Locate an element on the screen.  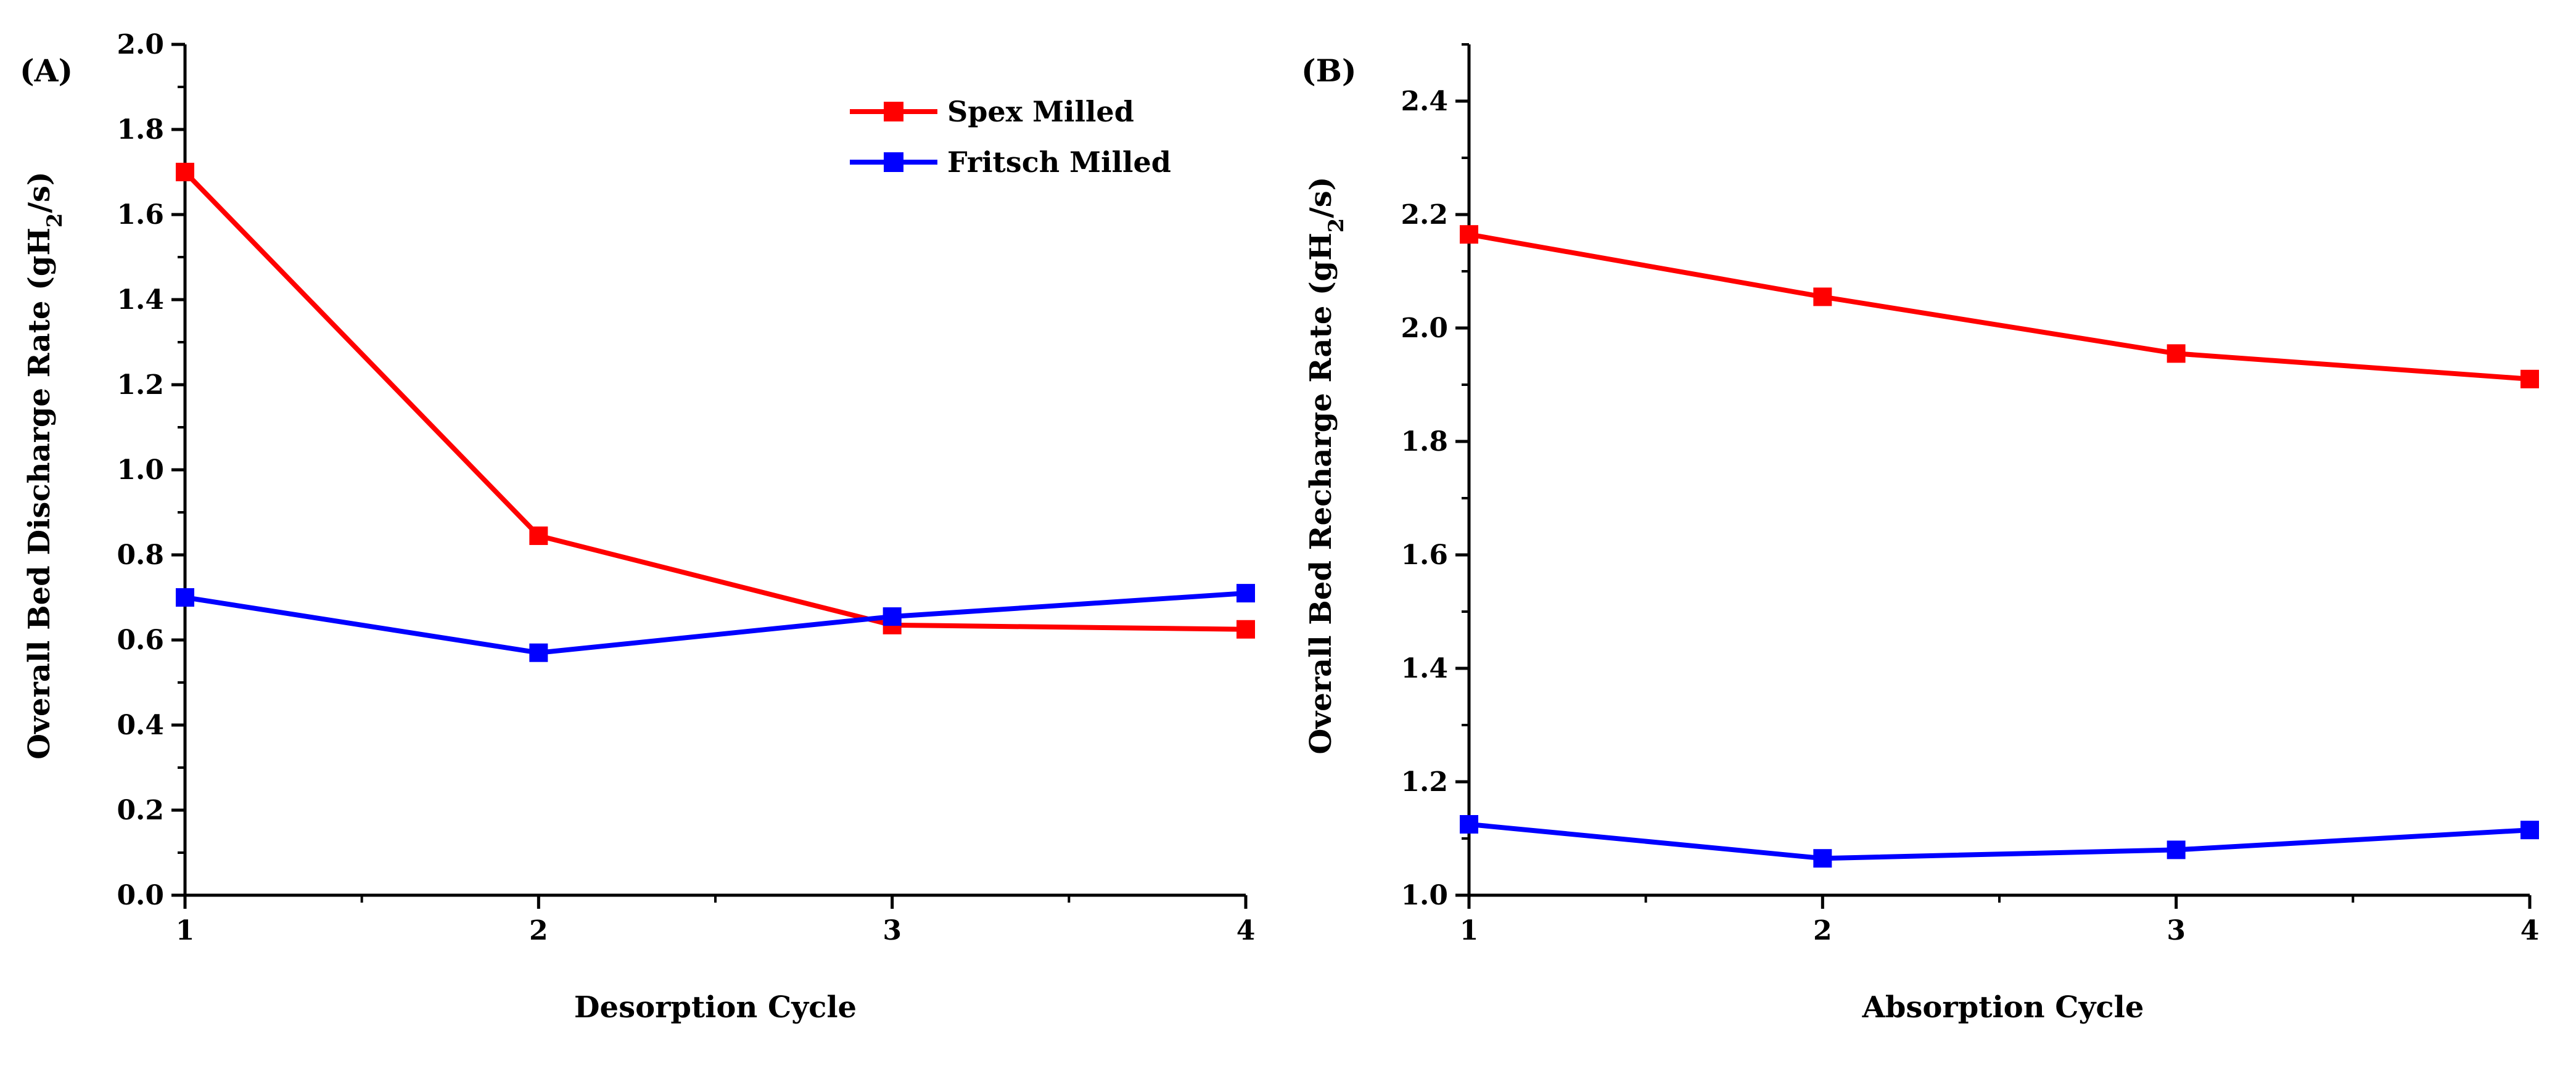
y-tick-label-a: 2.0 is located at coordinates (140, 44).